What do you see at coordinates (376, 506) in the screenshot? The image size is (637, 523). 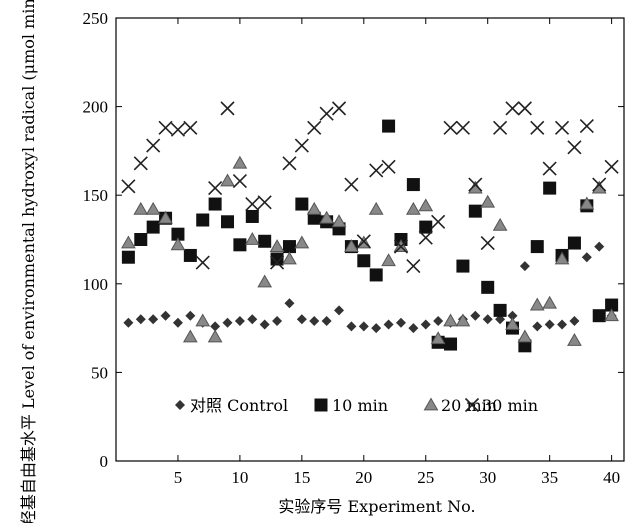 I see `x-axis-title: 实验序号 Experiment No.` at bounding box center [376, 506].